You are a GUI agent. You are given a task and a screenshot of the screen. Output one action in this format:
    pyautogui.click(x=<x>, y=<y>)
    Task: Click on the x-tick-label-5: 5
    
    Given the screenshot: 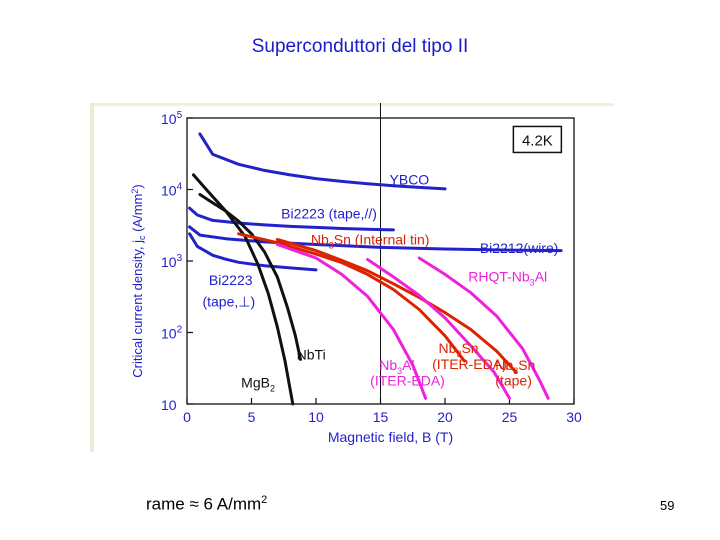 What is the action you would take?
    pyautogui.click(x=252, y=417)
    